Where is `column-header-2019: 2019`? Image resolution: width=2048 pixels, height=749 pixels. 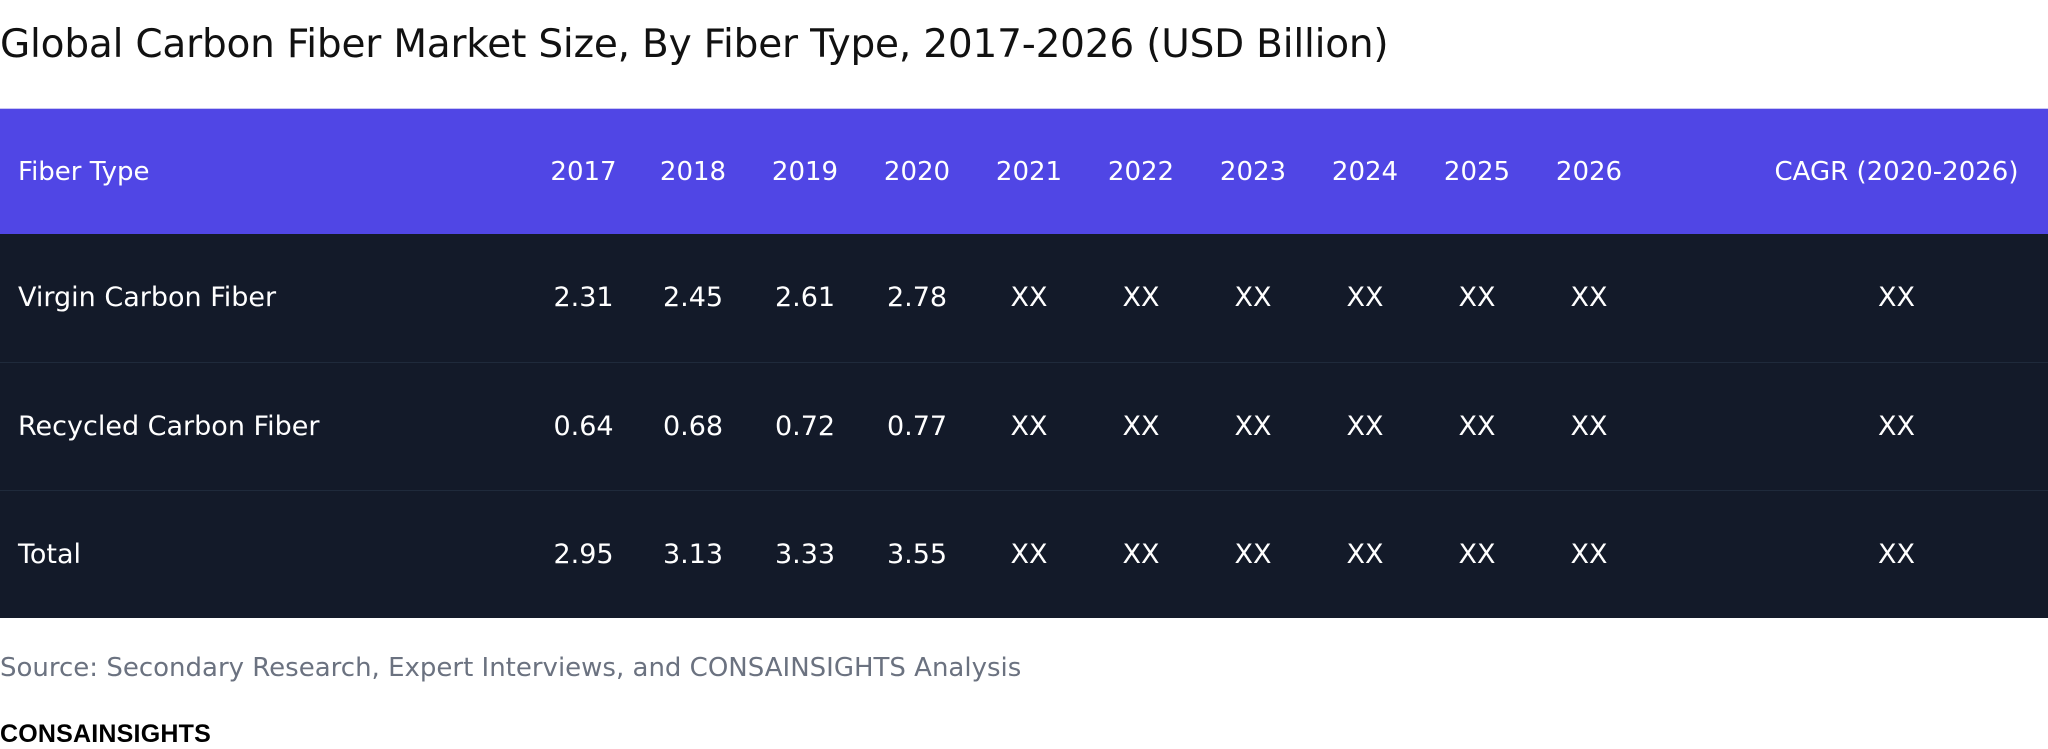 column-header-2019: 2019 is located at coordinates (805, 171).